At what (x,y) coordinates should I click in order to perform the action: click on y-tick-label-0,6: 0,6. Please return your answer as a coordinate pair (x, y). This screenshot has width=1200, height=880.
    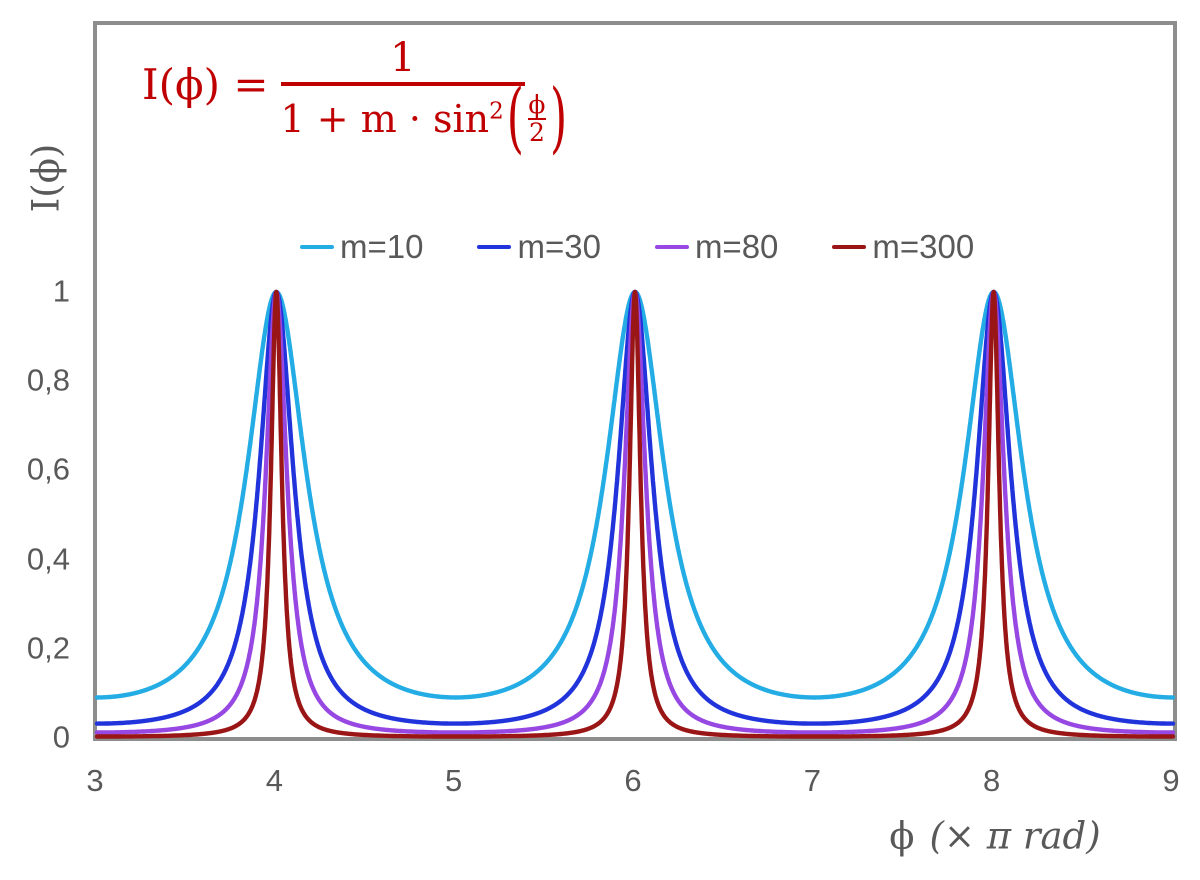
    Looking at the image, I should click on (48, 469).